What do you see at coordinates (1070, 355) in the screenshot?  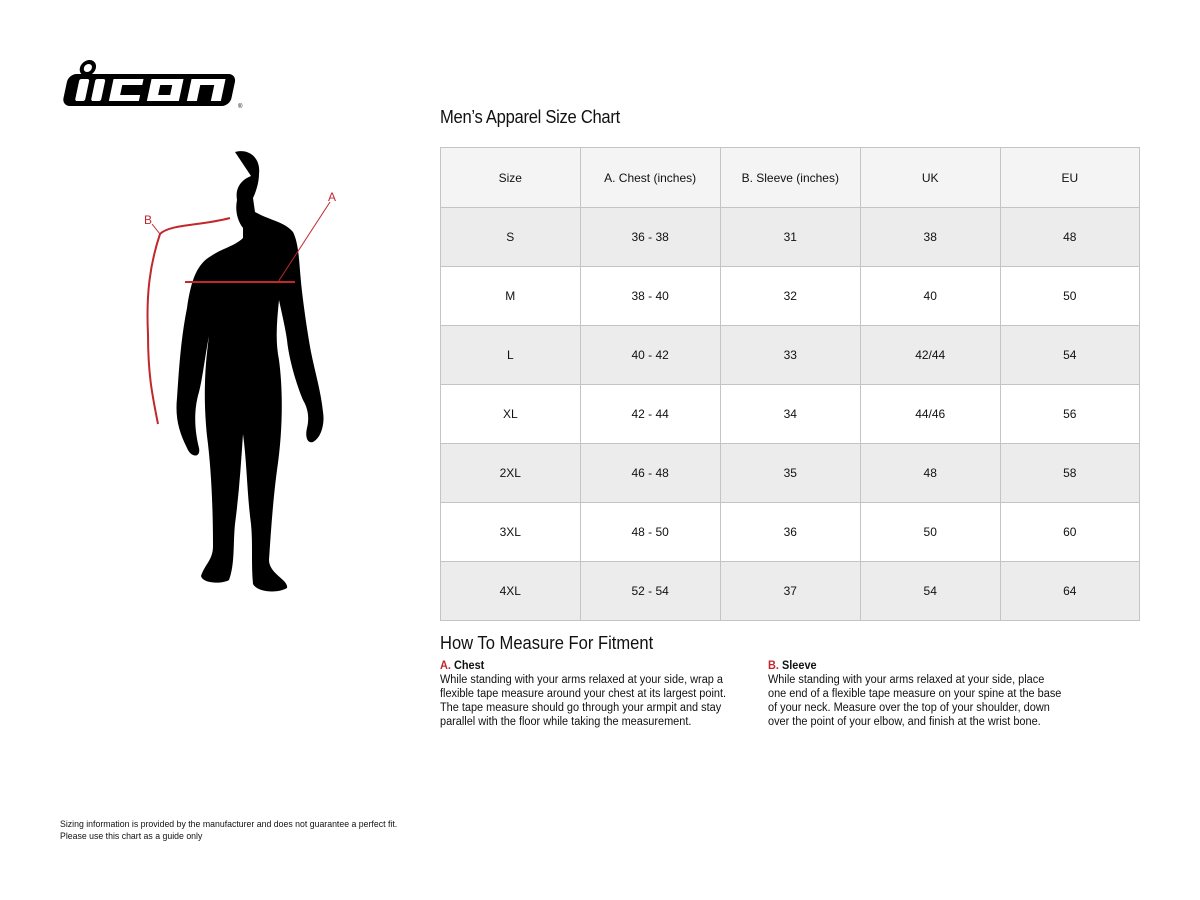 I see `cell-eu: 54` at bounding box center [1070, 355].